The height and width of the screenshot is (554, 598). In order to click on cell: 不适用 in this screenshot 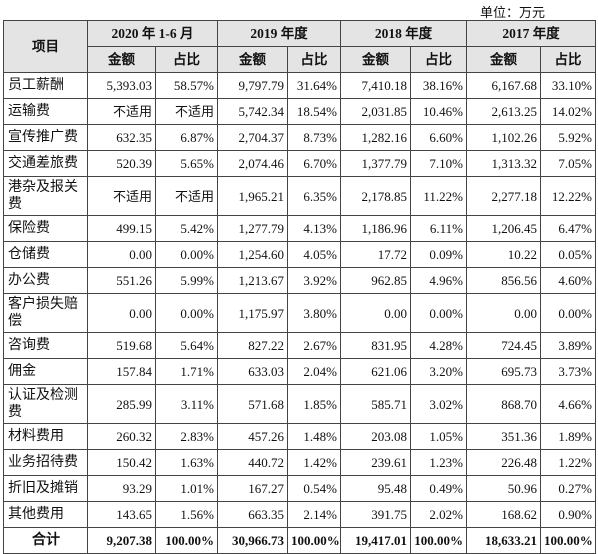, I will do `click(121, 196)`.